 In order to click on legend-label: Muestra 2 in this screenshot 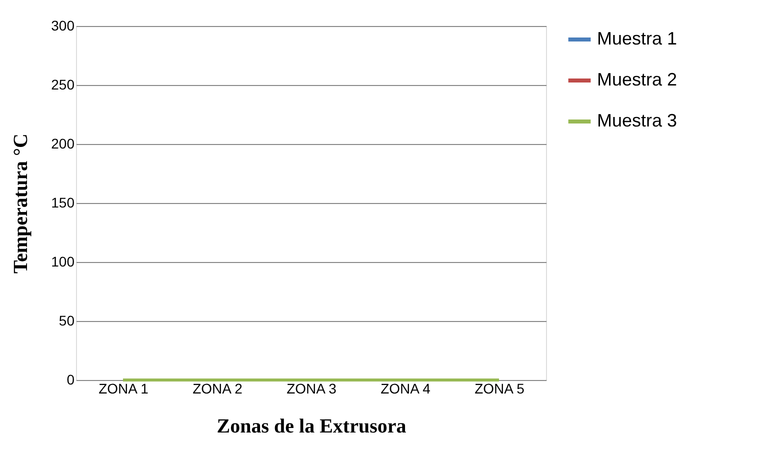, I will do `click(637, 80)`.